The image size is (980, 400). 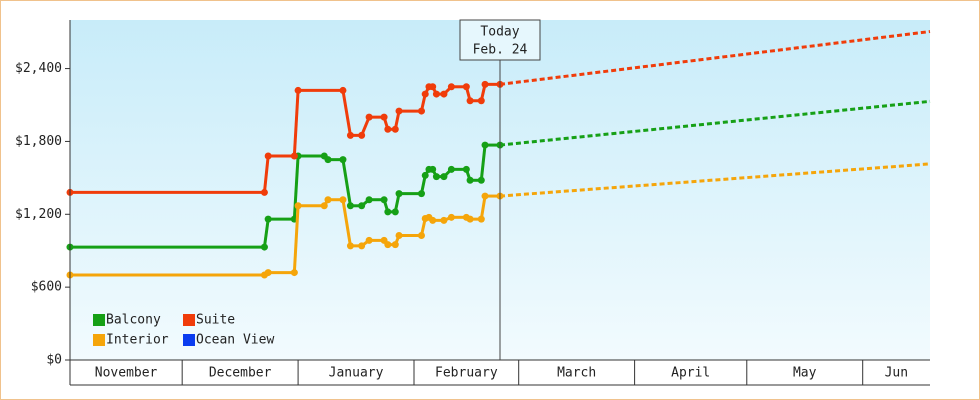 I want to click on legend-label: Interior, so click(x=137, y=340).